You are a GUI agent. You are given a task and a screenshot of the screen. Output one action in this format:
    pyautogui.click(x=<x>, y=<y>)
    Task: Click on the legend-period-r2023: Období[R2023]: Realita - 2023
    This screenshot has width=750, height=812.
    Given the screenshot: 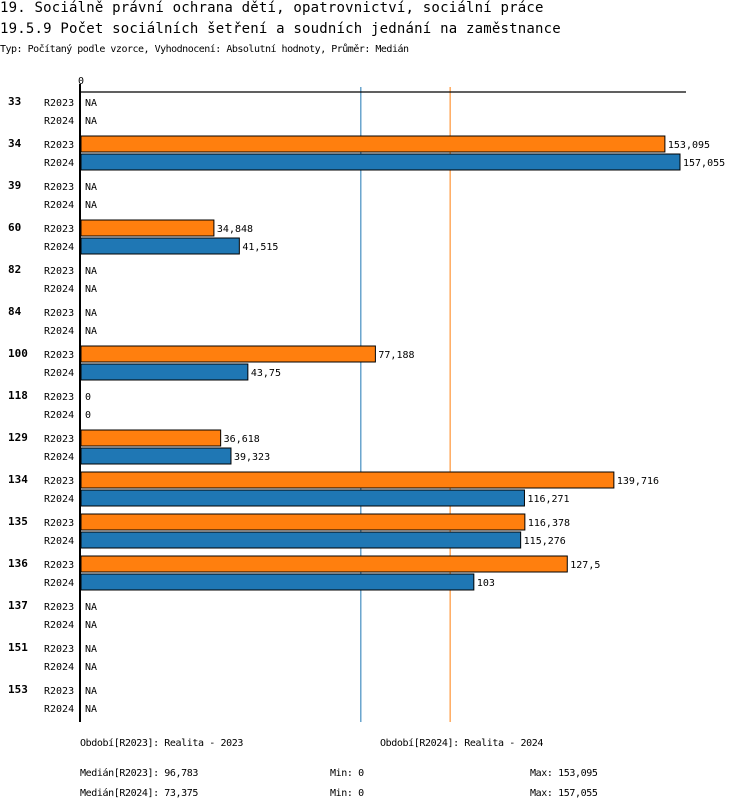 What is the action you would take?
    pyautogui.click(x=161, y=743)
    